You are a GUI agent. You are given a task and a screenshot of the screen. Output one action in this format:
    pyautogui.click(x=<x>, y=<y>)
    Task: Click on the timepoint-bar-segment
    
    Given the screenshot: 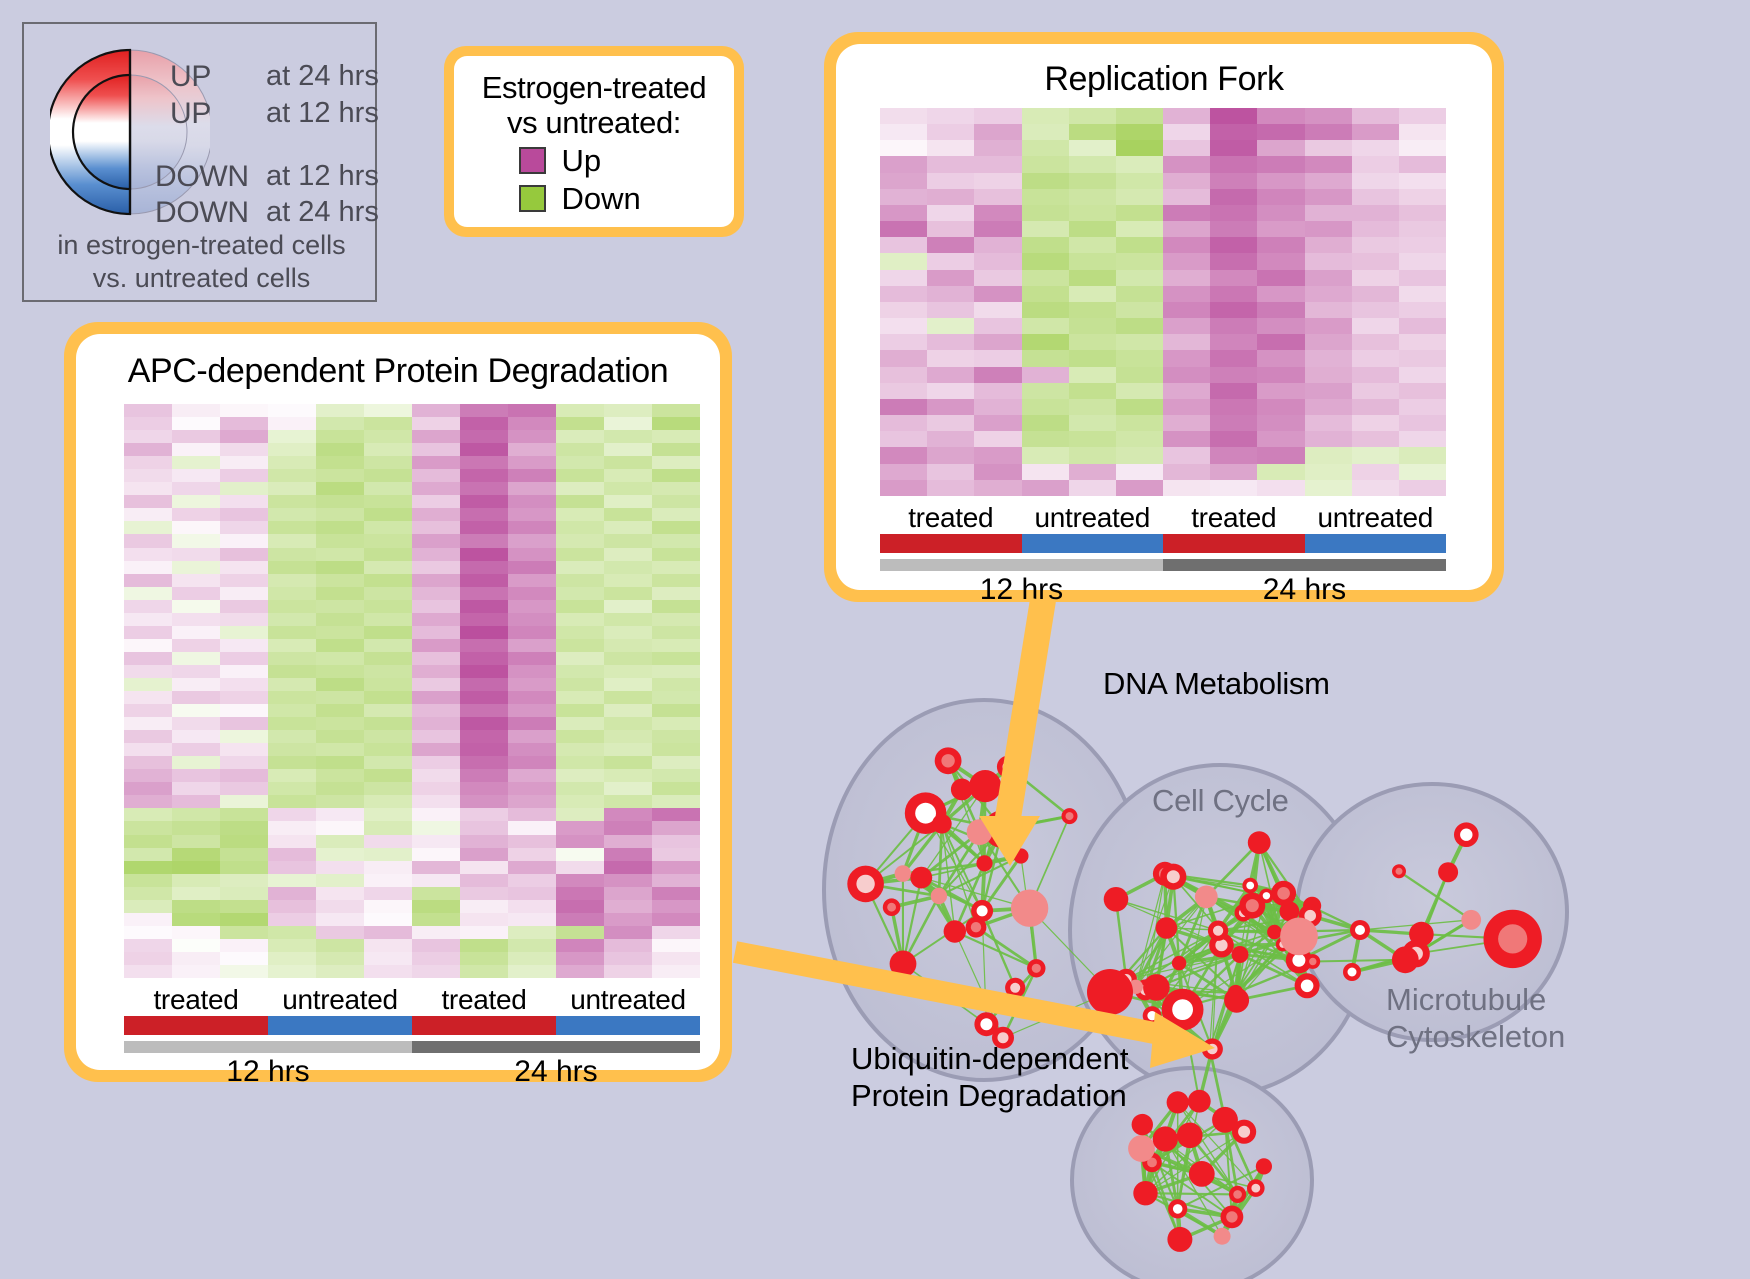 What is the action you would take?
    pyautogui.click(x=1021, y=565)
    